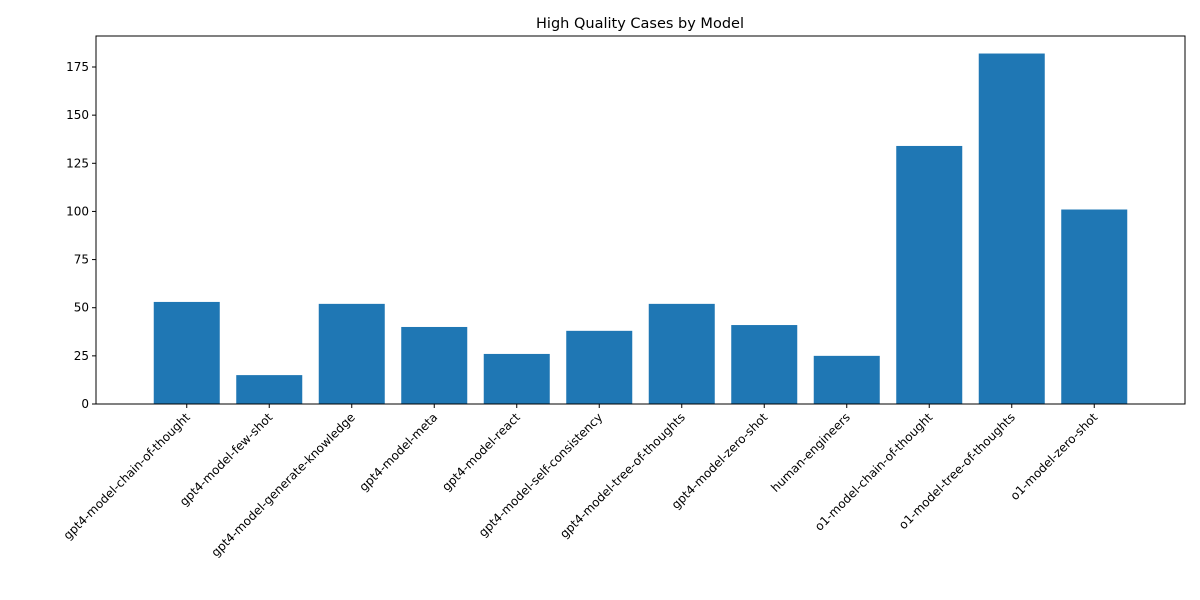 This screenshot has height=600, width=1200. I want to click on x-tick-label-human-engineers: human-engineers, so click(810, 452).